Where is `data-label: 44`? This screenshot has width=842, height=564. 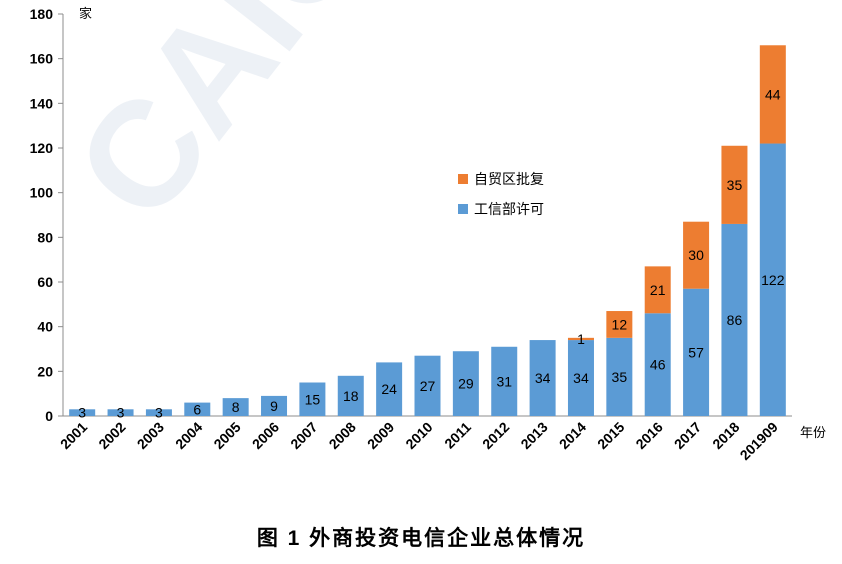
data-label: 44 is located at coordinates (773, 94).